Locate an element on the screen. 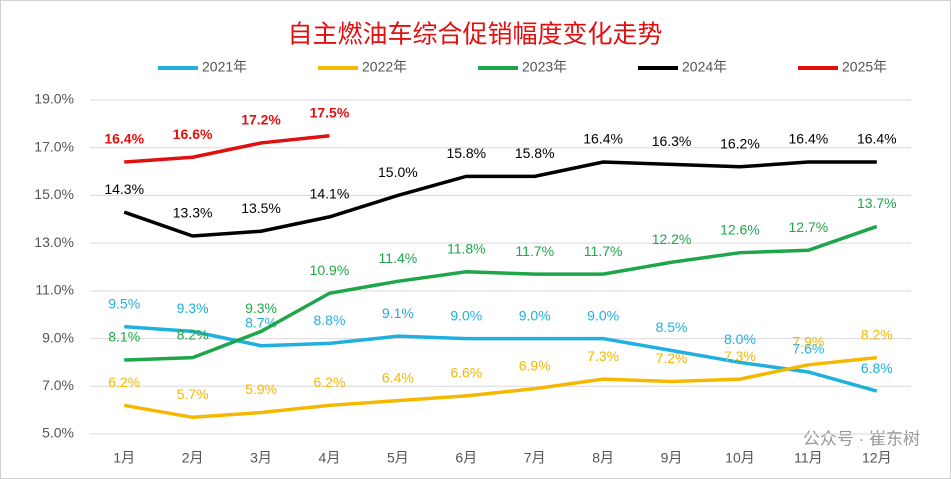 Image resolution: width=951 pixels, height=479 pixels. data-label: 12.2% is located at coordinates (672, 239).